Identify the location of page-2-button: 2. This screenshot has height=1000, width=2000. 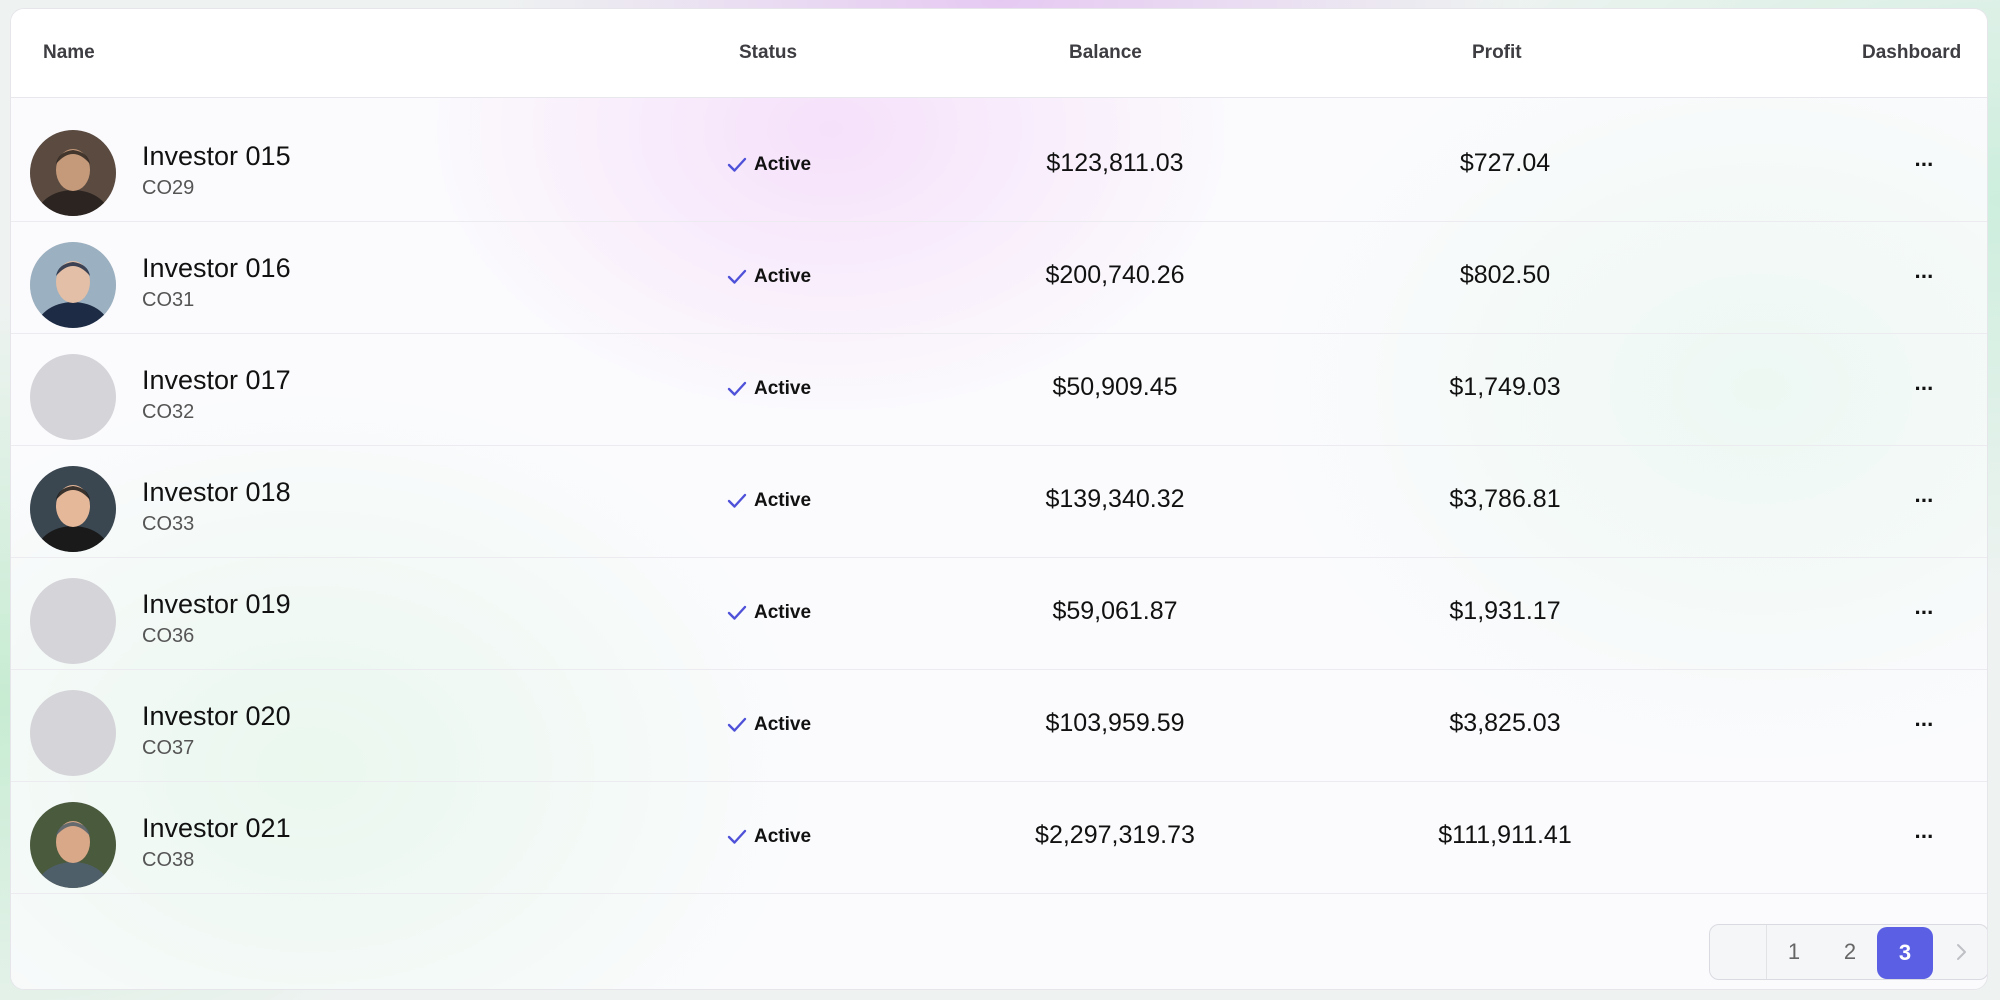
(1850, 951).